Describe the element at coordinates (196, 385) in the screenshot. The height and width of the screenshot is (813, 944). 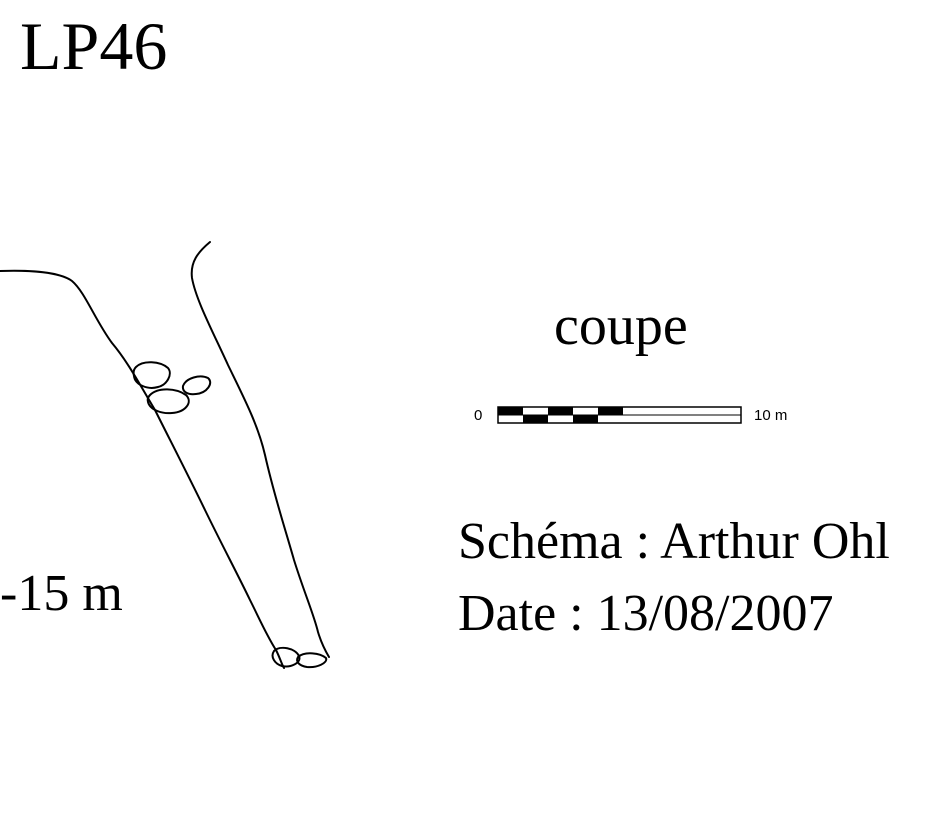
I see `rock-block-right` at that location.